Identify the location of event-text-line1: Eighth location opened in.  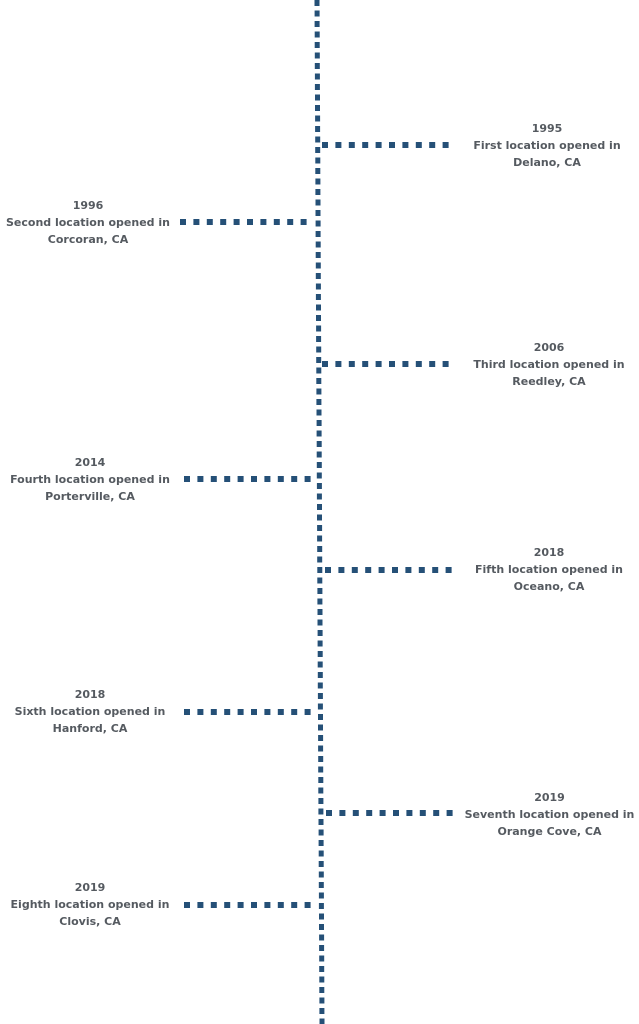
(90, 904).